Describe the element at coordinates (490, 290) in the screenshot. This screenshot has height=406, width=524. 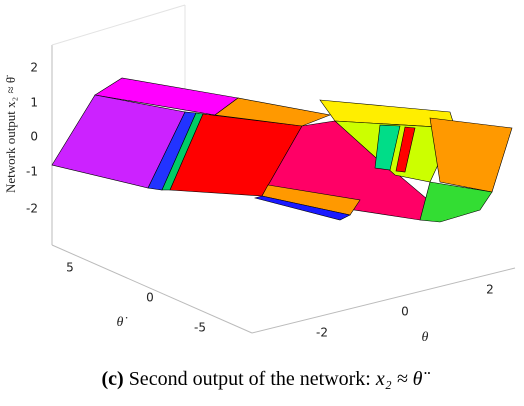
I see `theta-tick-label: 2` at that location.